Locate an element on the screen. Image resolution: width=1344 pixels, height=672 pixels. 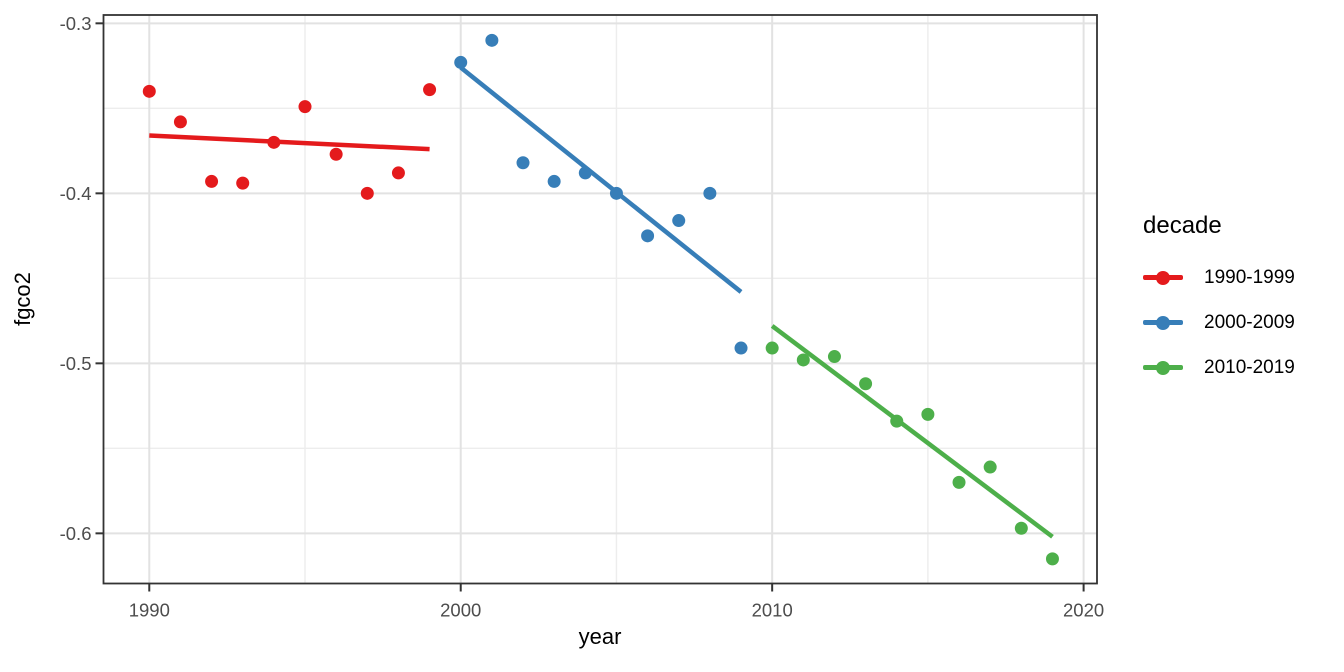
legend-entries: 1990-1999 2000-2009 2010-2019 is located at coordinates (1219, 322).